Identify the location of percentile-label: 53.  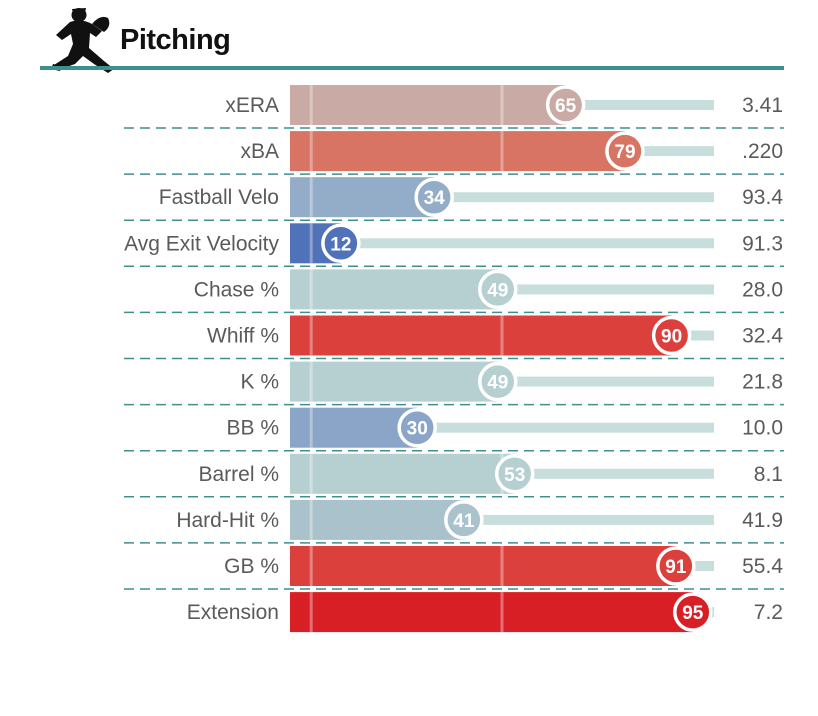
(514, 475).